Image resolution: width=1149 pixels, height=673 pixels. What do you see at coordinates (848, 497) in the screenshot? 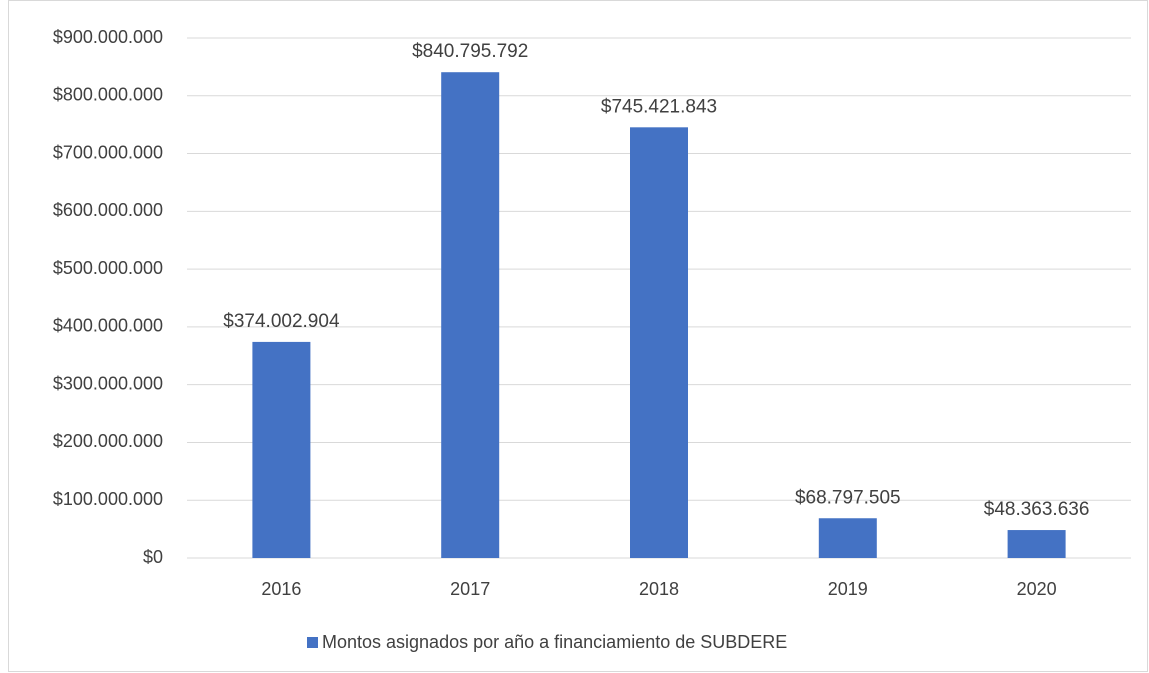
I see `data-label: $68.797.505` at bounding box center [848, 497].